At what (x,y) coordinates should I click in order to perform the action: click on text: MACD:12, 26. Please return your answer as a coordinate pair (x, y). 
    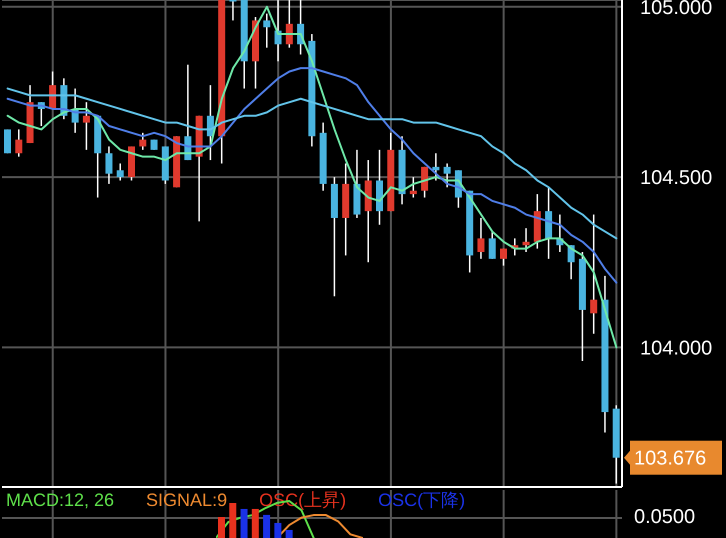
    Looking at the image, I should click on (60, 500).